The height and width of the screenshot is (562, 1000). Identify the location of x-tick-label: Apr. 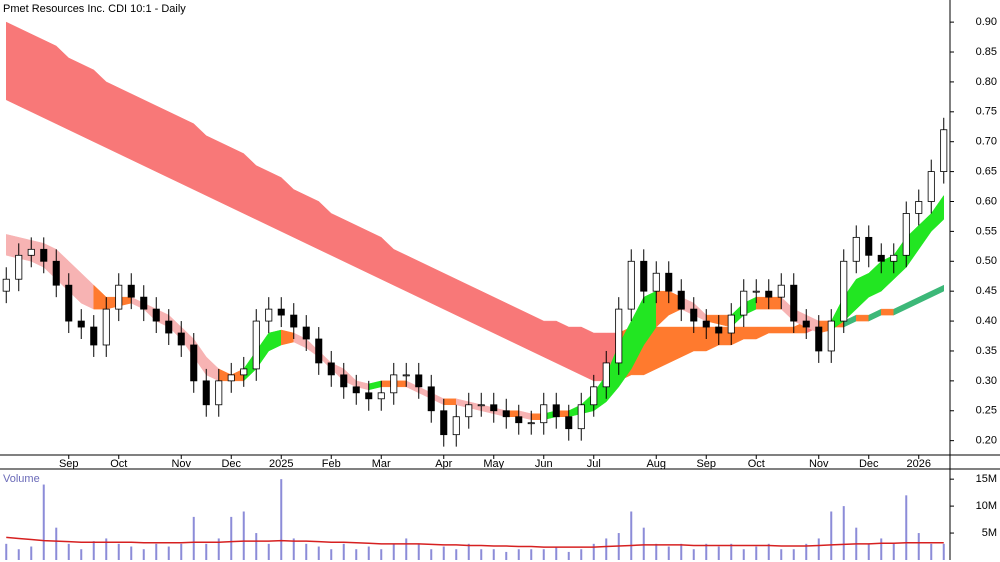
(443, 464).